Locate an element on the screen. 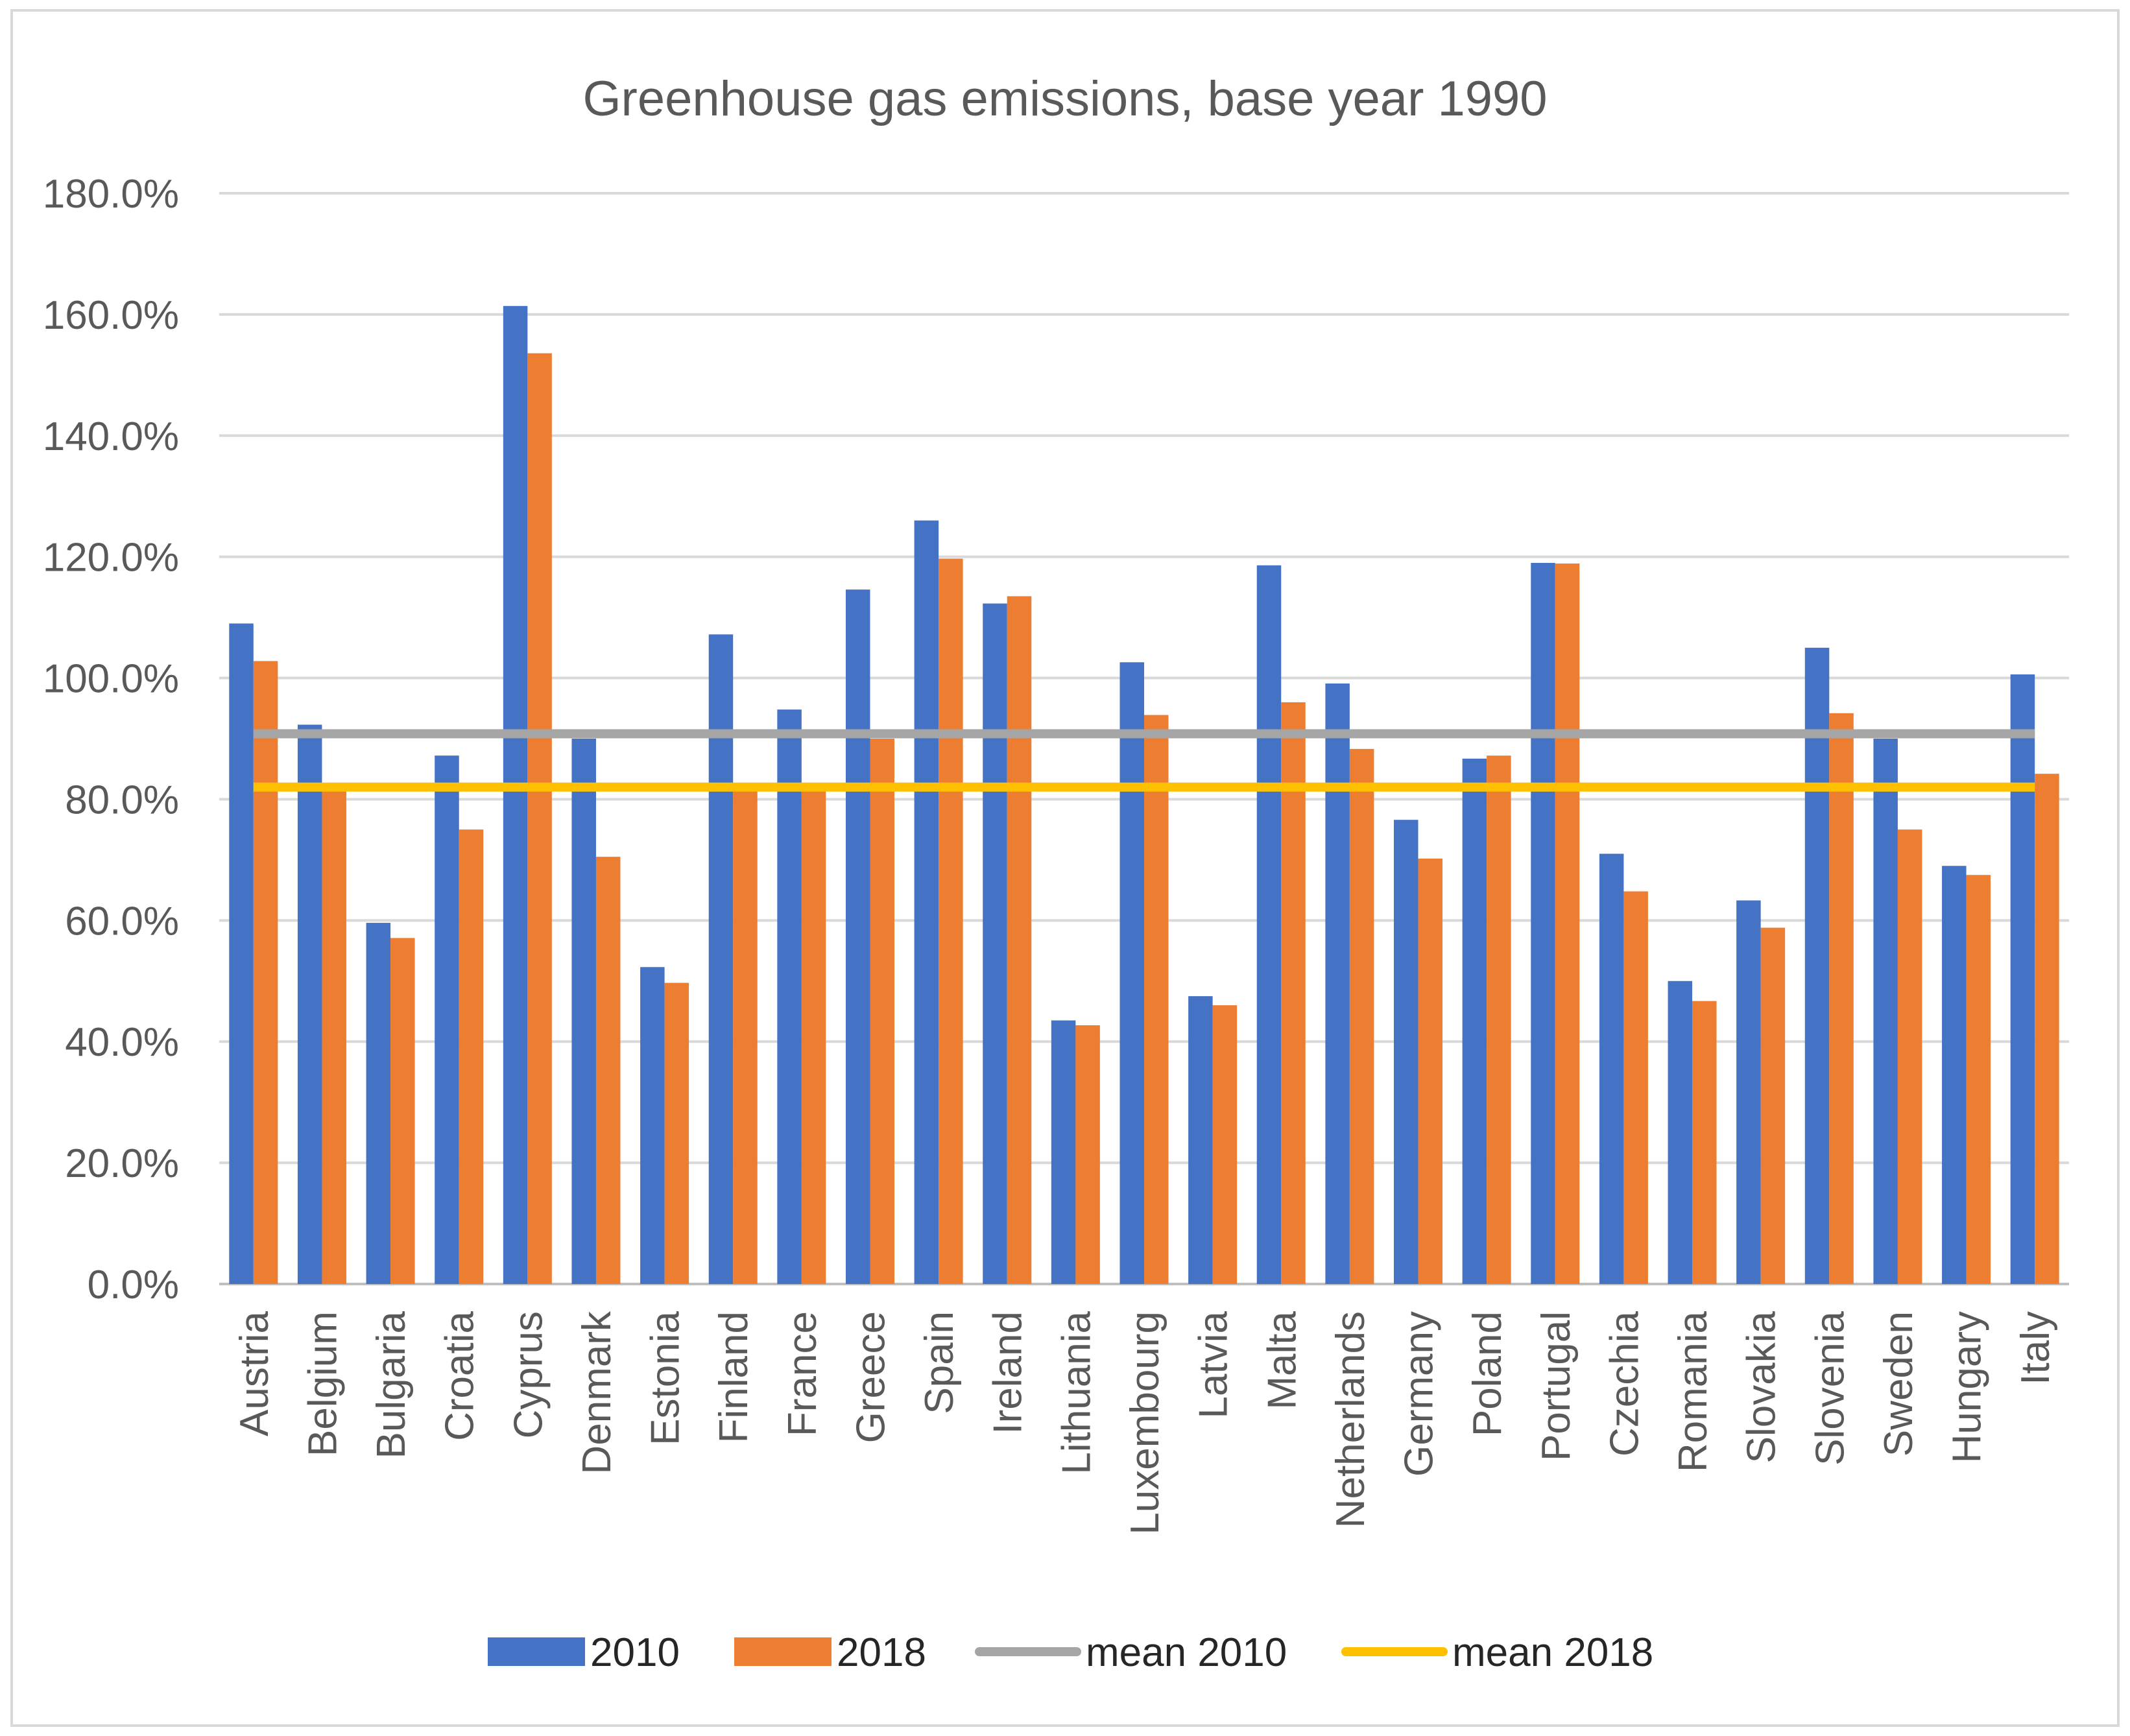  bar-2010-austria is located at coordinates (242, 953).